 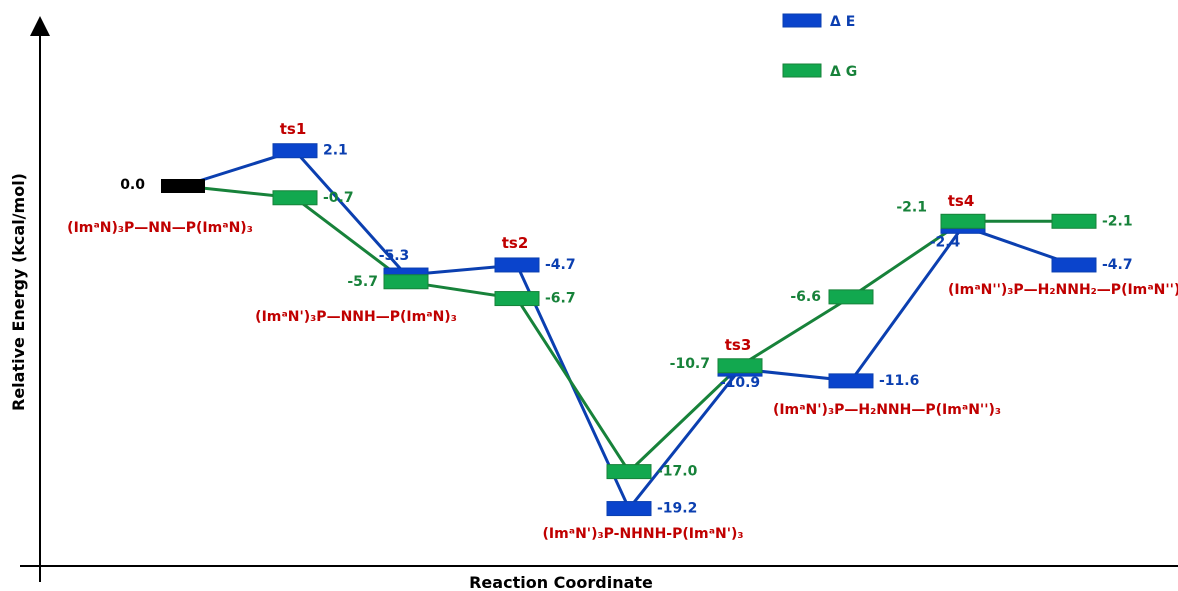 What do you see at coordinates (560, 299) in the screenshot?
I see `value-label-dg-3: -6.7` at bounding box center [560, 299].